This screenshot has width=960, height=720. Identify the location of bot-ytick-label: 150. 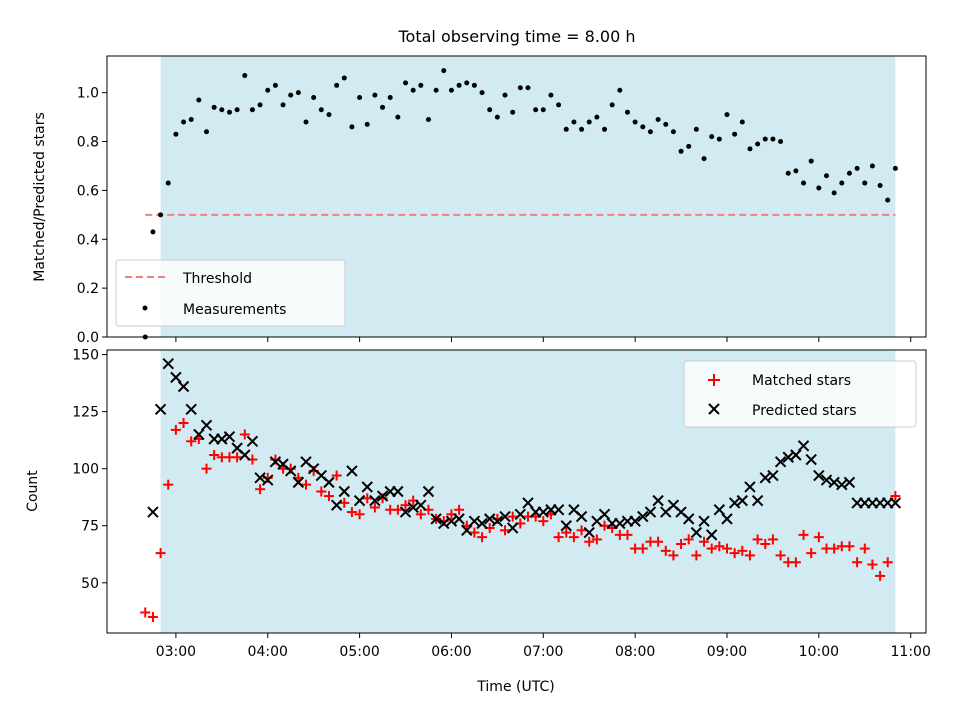
(85, 356).